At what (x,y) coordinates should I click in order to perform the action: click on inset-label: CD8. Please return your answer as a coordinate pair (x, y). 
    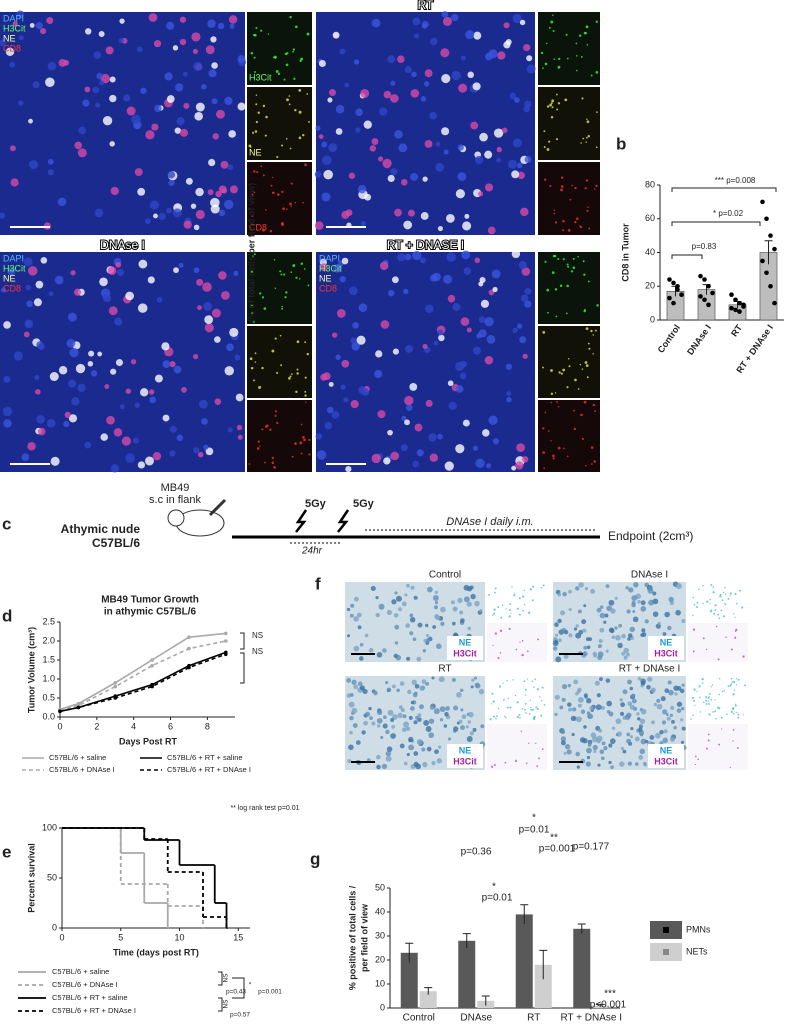
    Looking at the image, I should click on (258, 227).